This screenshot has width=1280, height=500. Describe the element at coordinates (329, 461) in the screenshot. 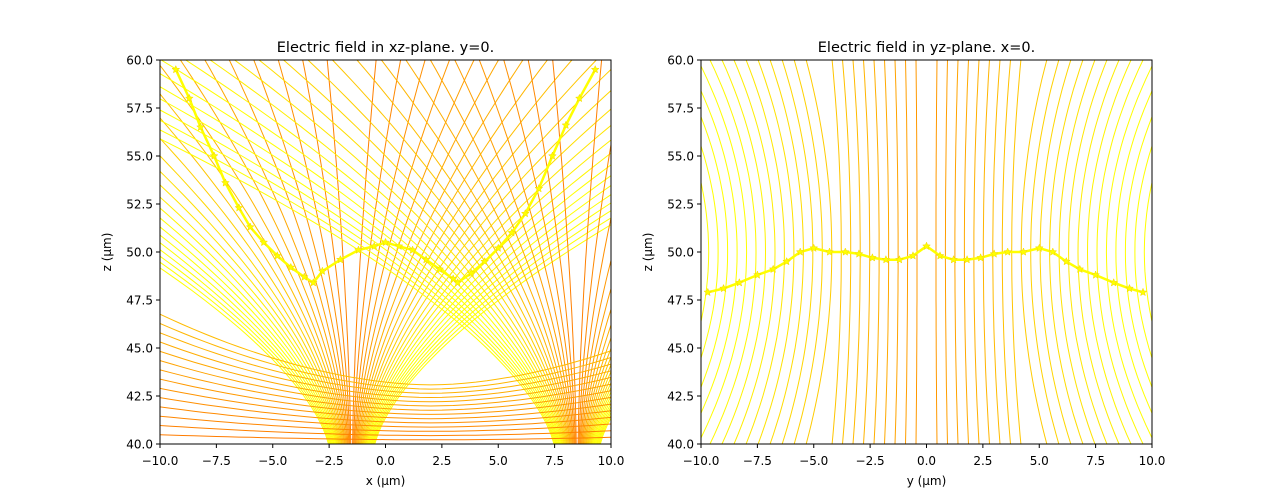

I see `x-tick-label: −2.5` at that location.